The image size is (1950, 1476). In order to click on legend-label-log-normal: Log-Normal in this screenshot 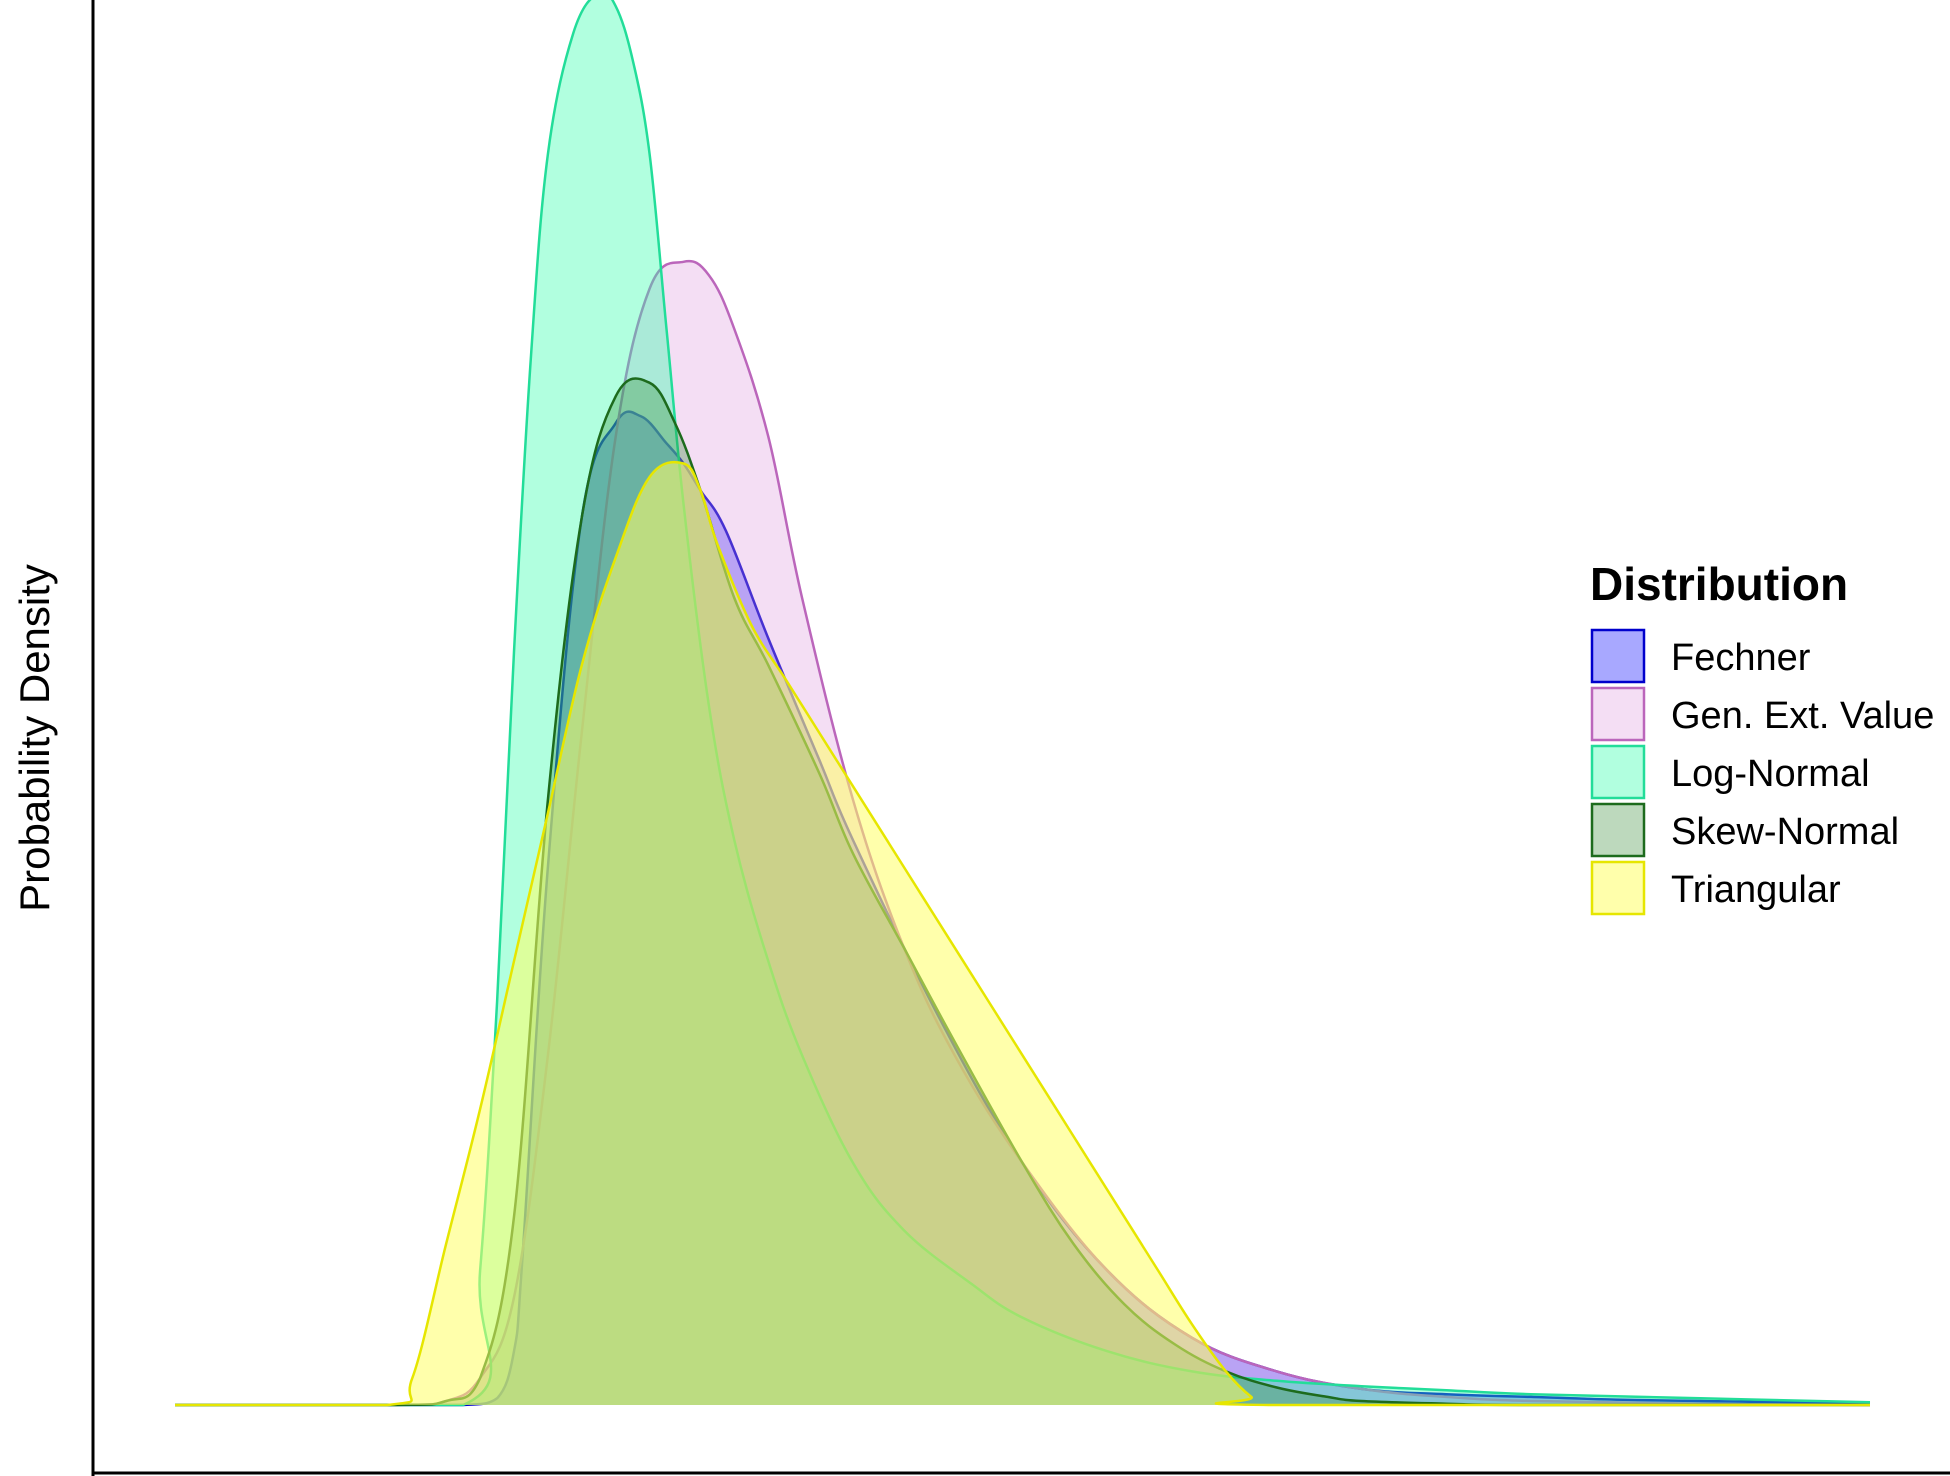, I will do `click(1770, 774)`.